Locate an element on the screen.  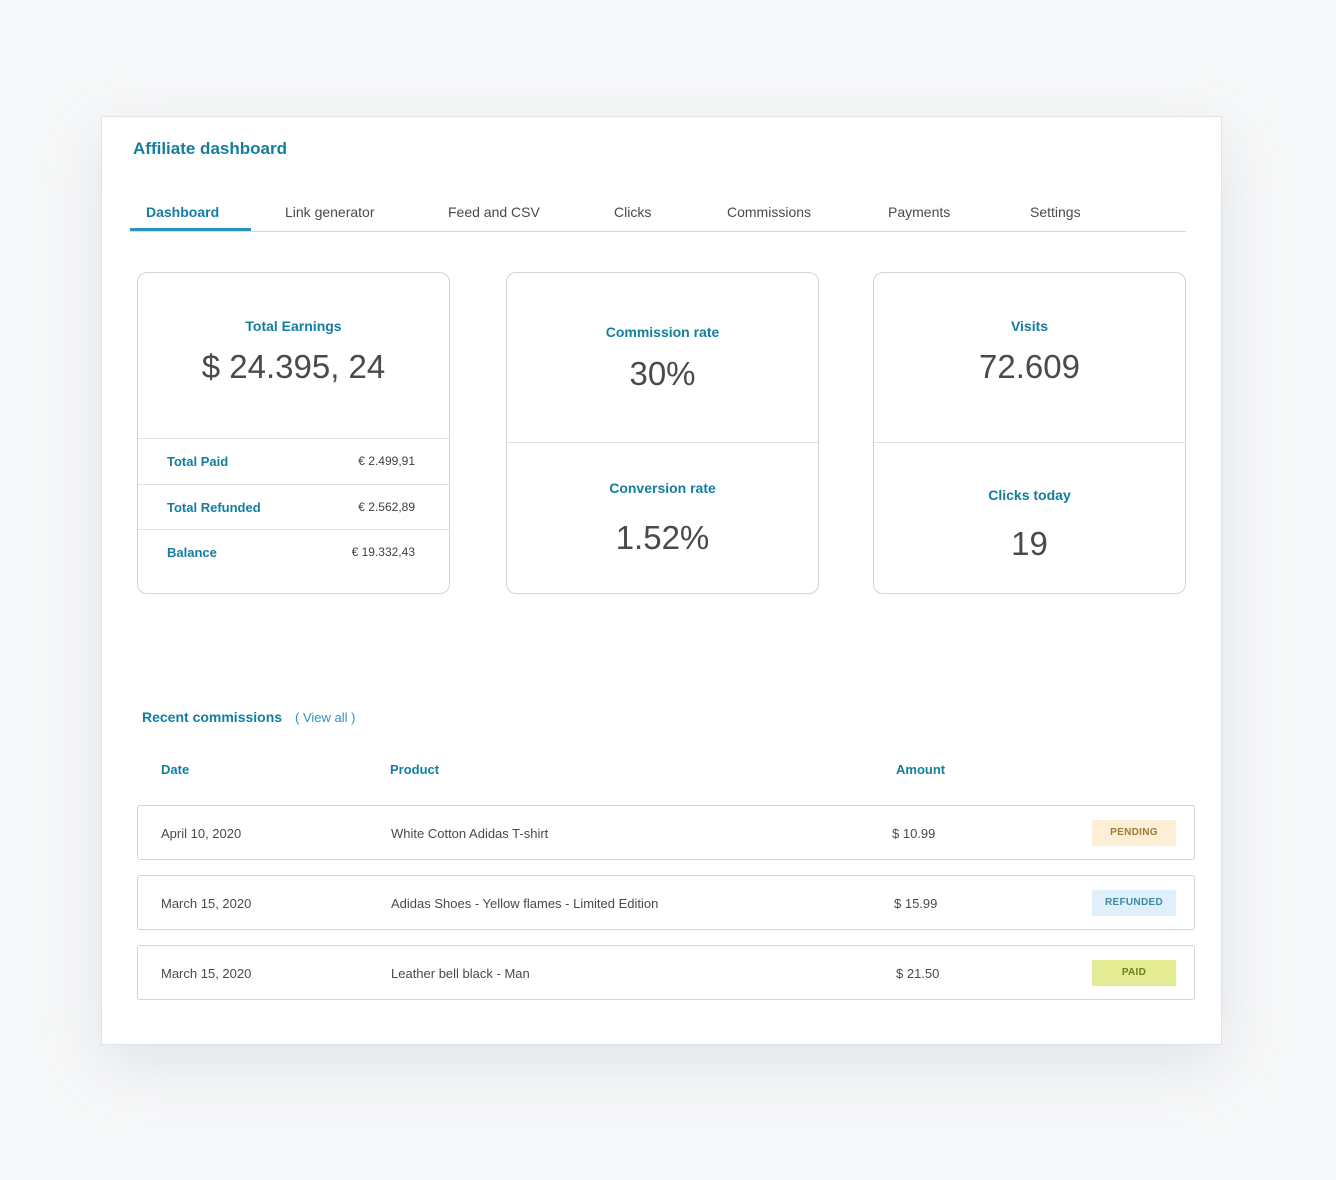
stat-value: € 2.499,91 is located at coordinates (386, 461).